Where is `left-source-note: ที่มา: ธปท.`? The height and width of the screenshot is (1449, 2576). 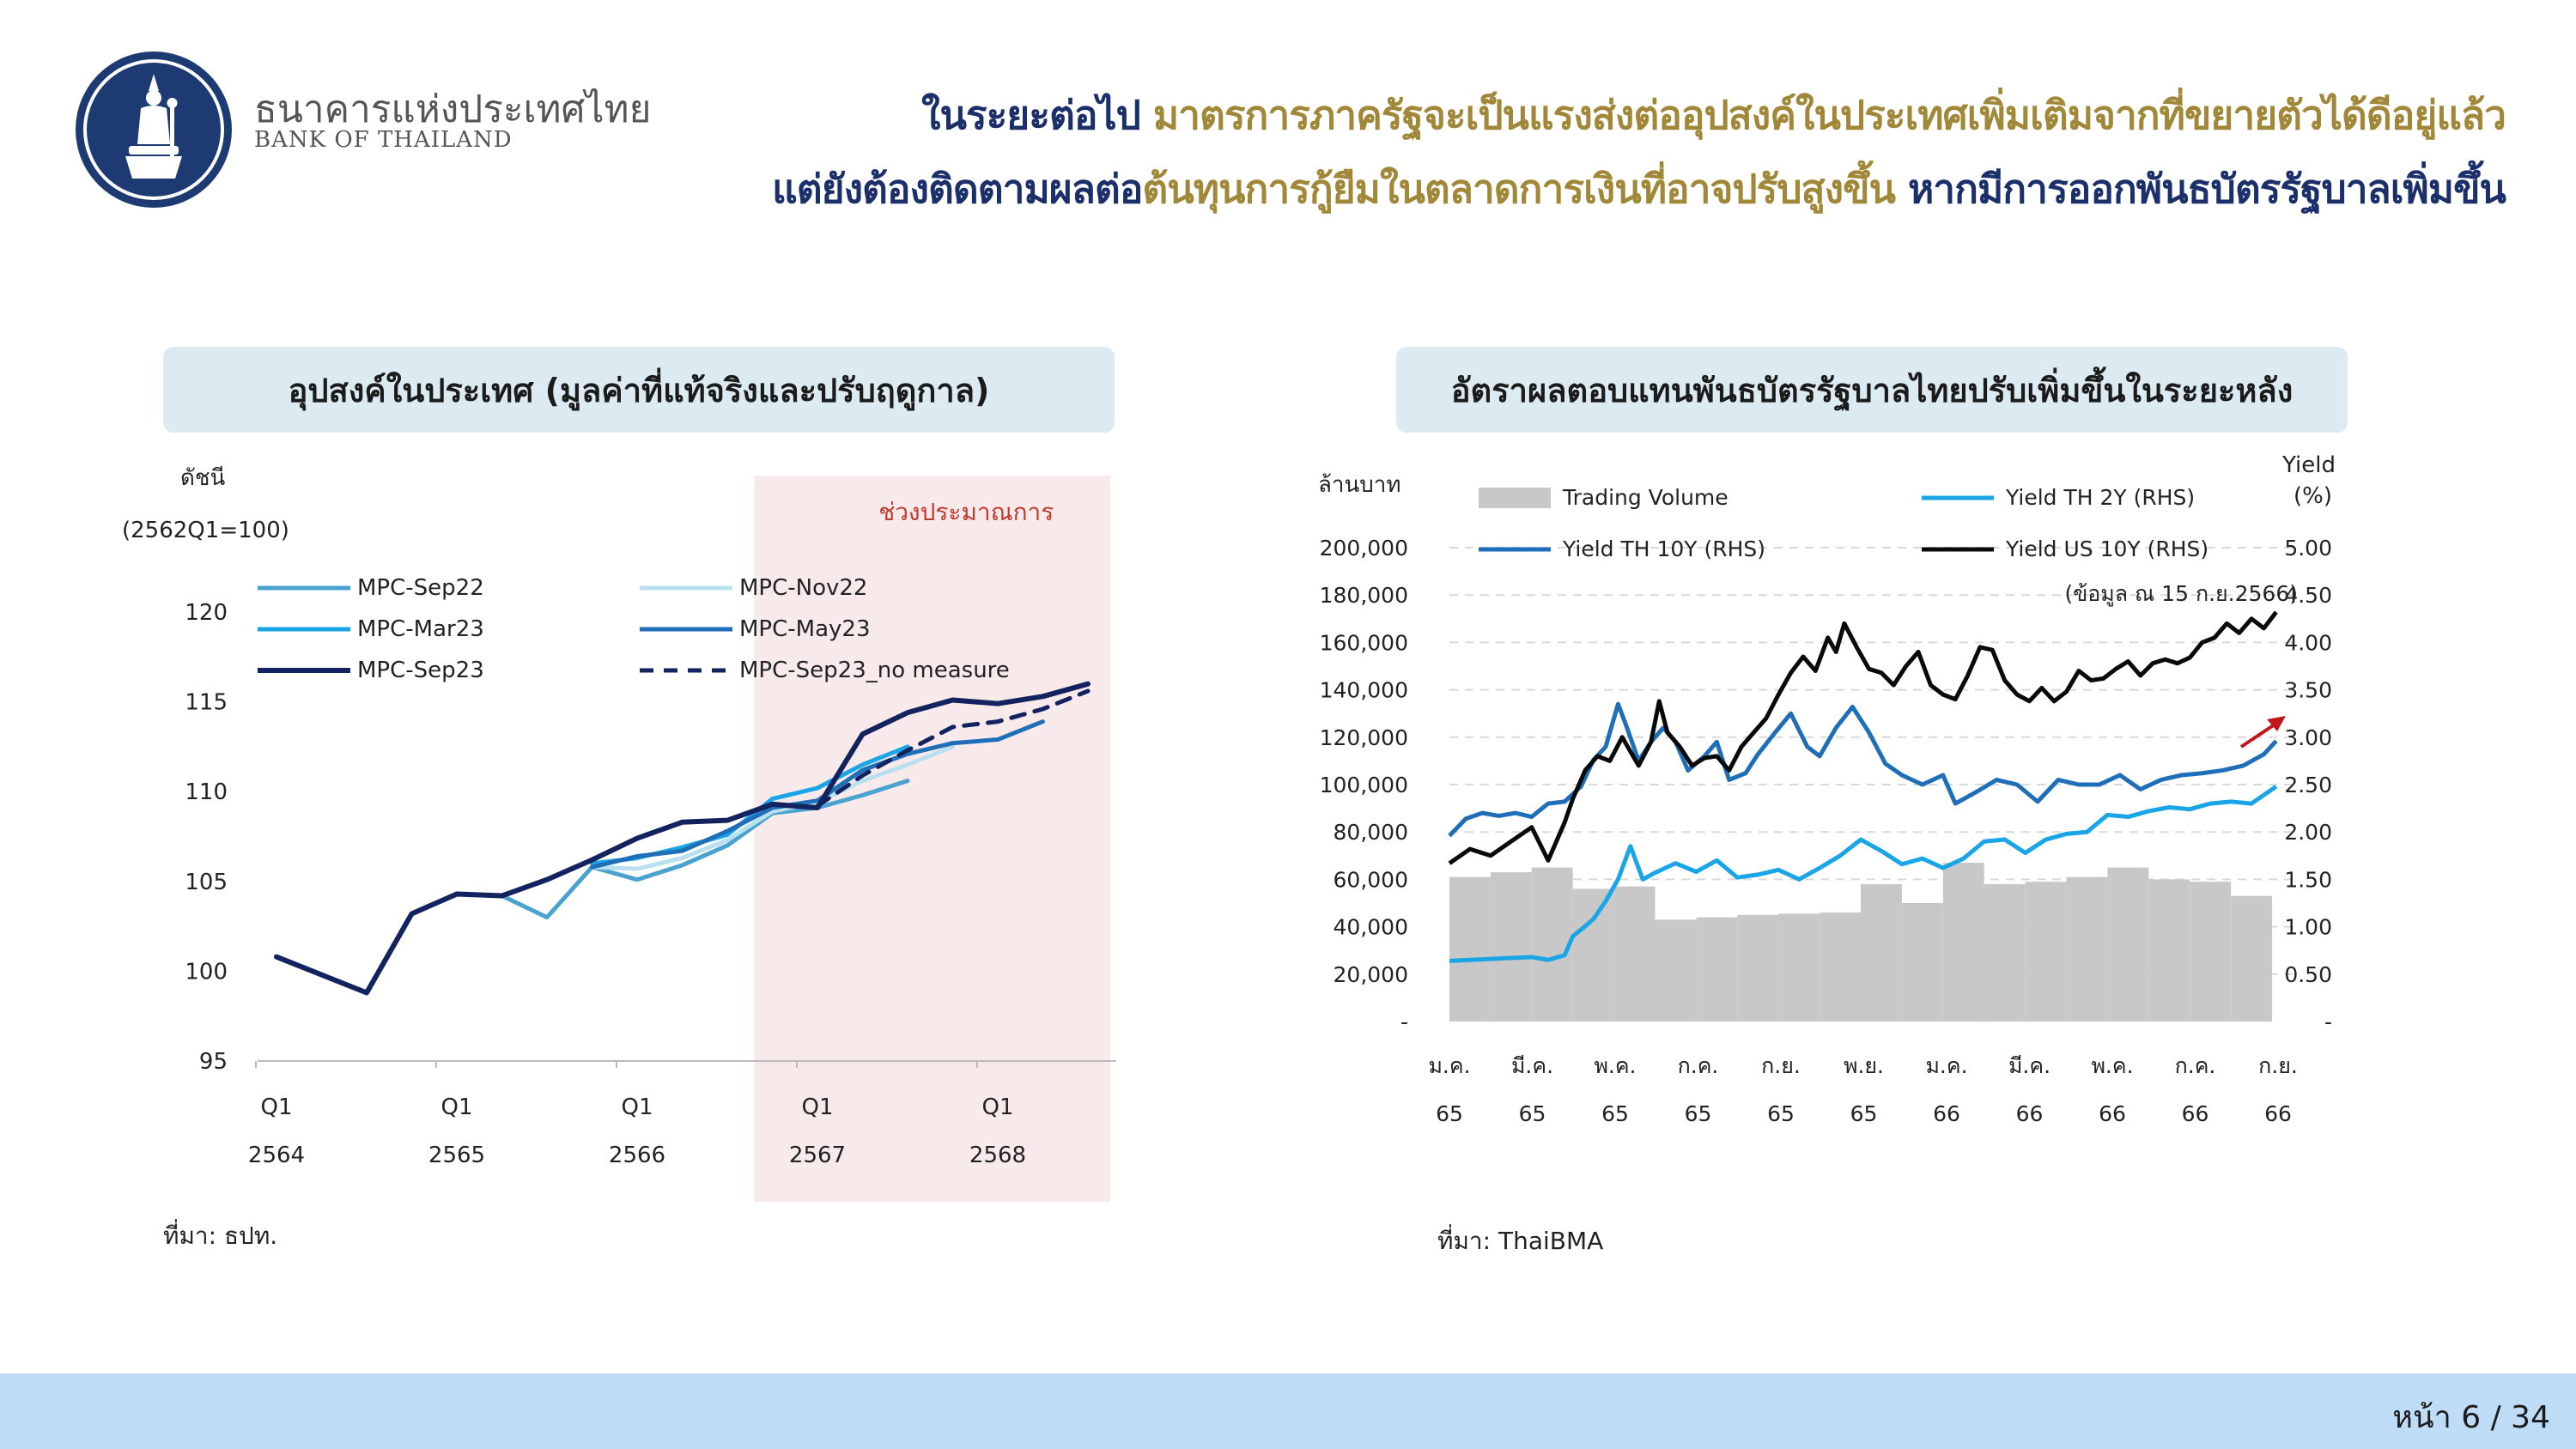 left-source-note: ที่มา: ธปท. is located at coordinates (220, 1236).